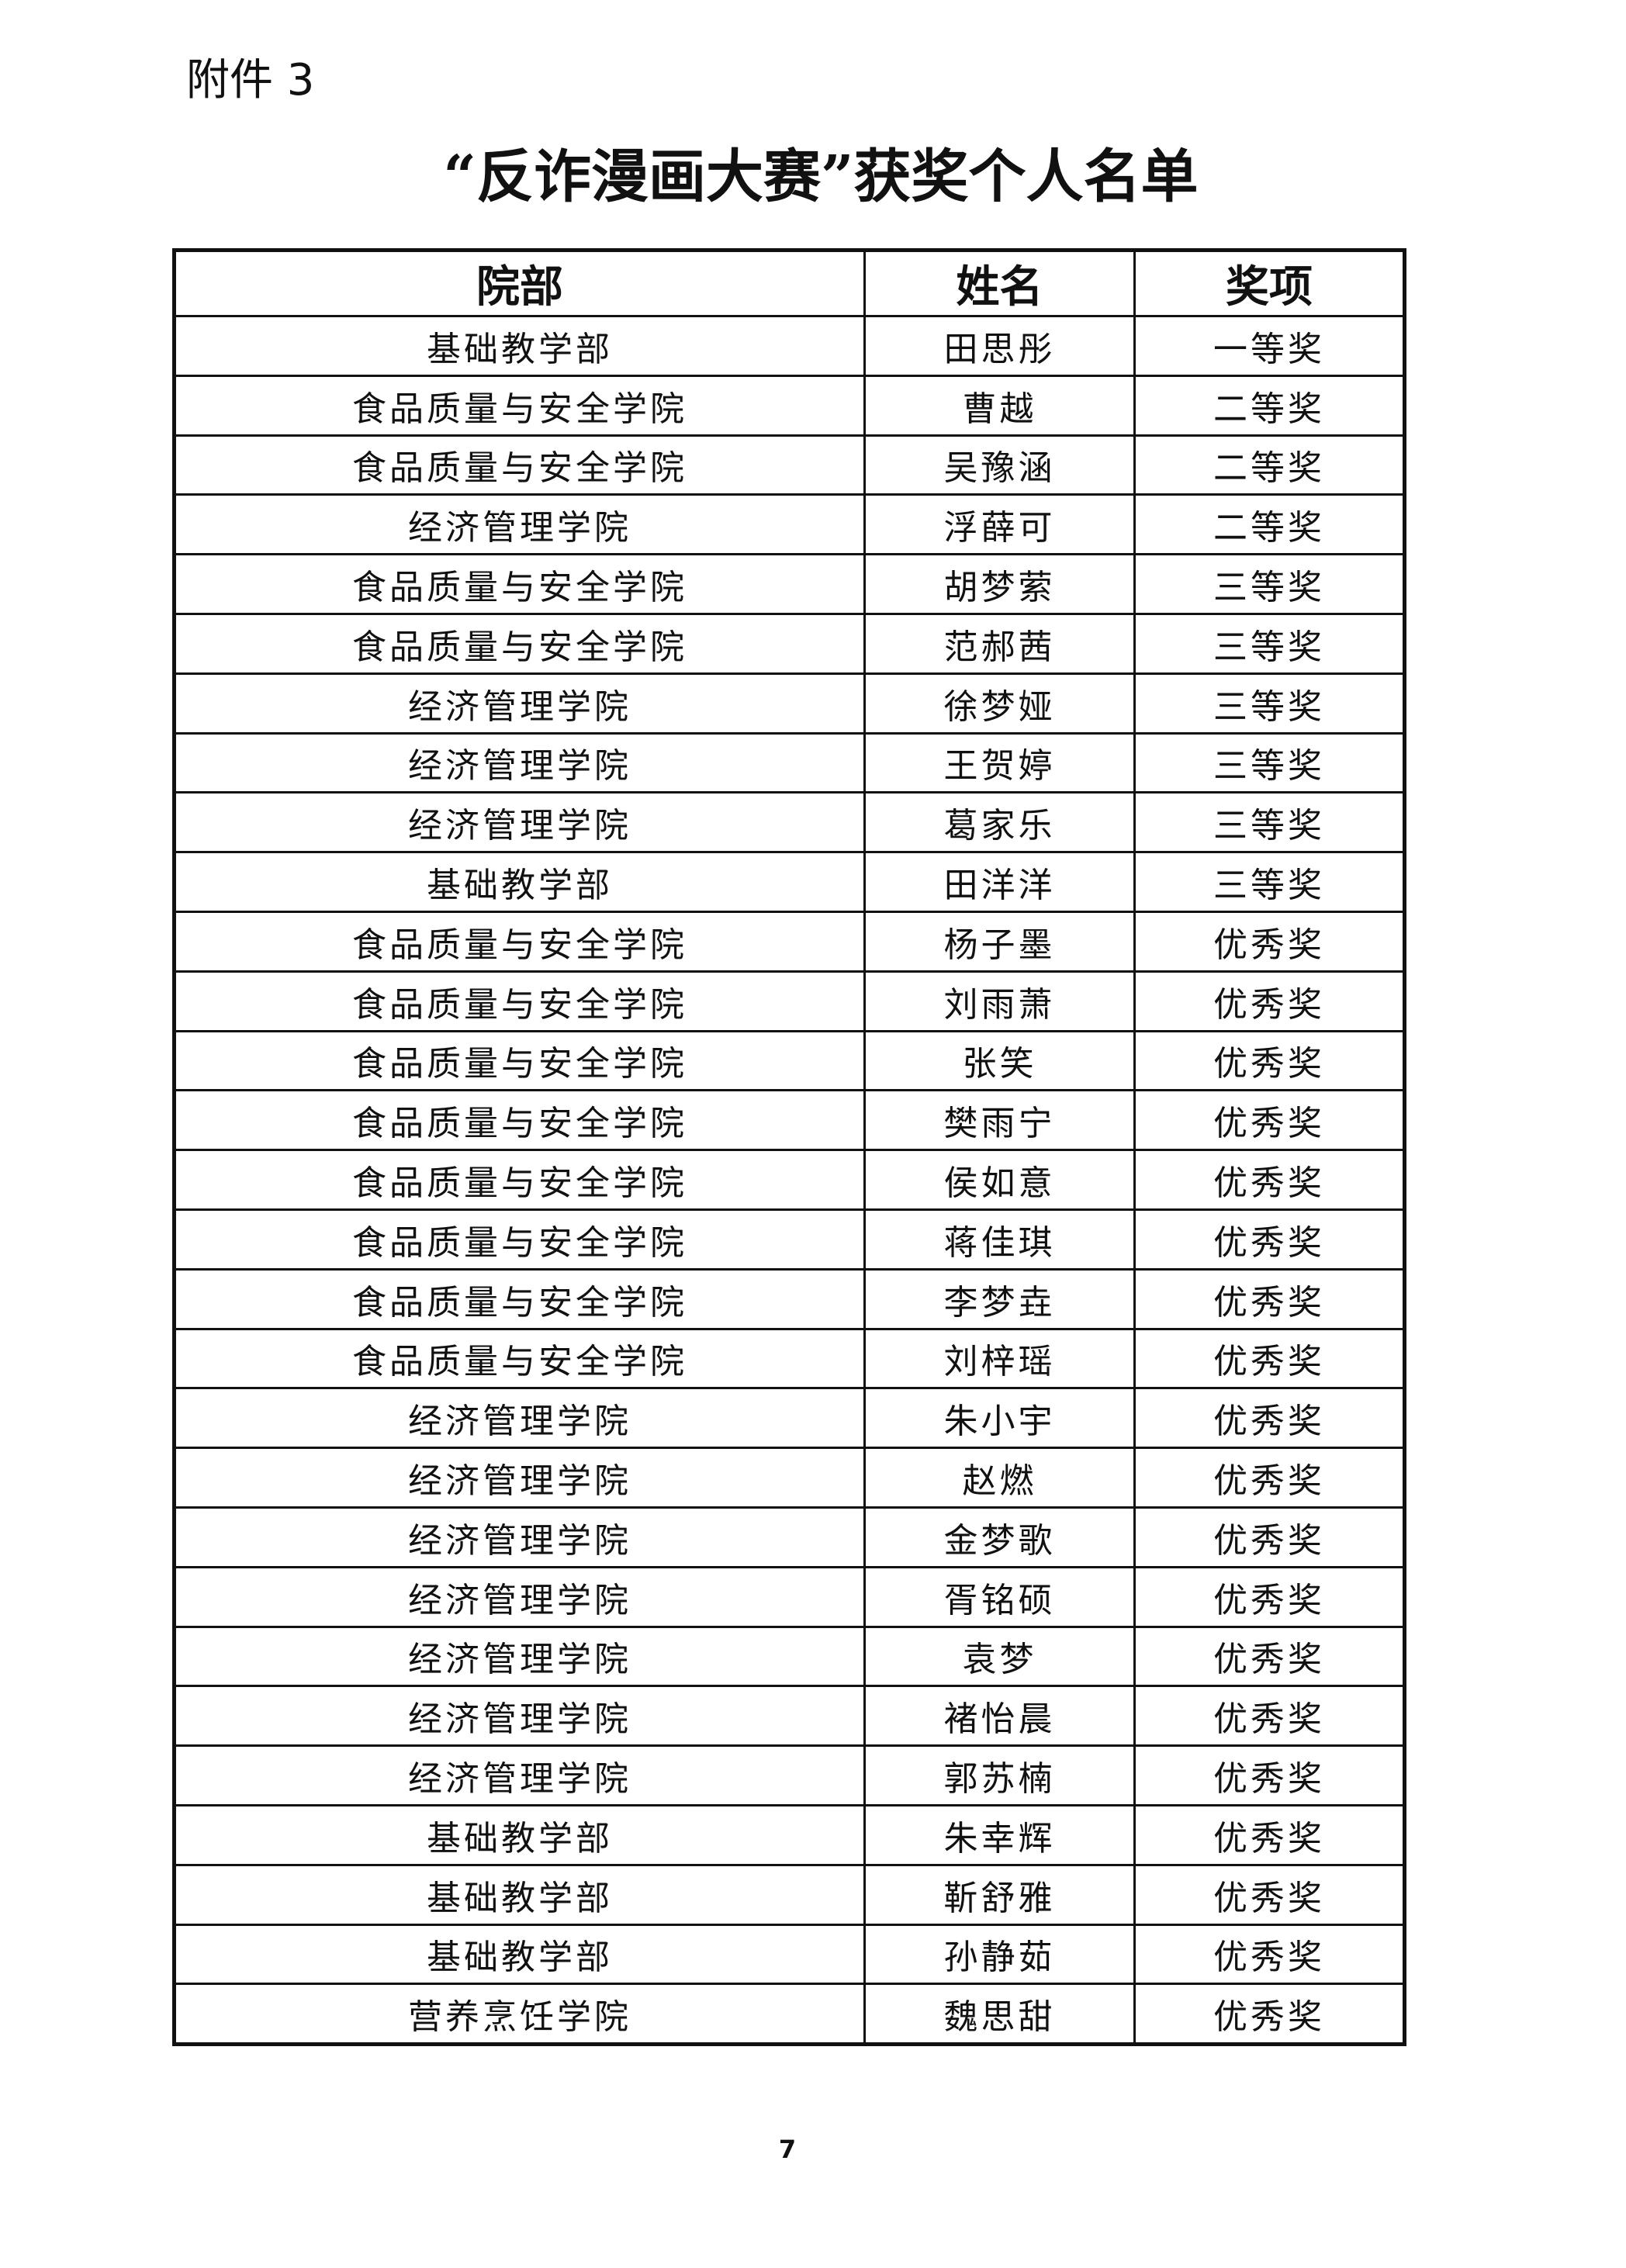  I want to click on page-title: “反诈漫画大赛”获奖个人名单, so click(821, 176).